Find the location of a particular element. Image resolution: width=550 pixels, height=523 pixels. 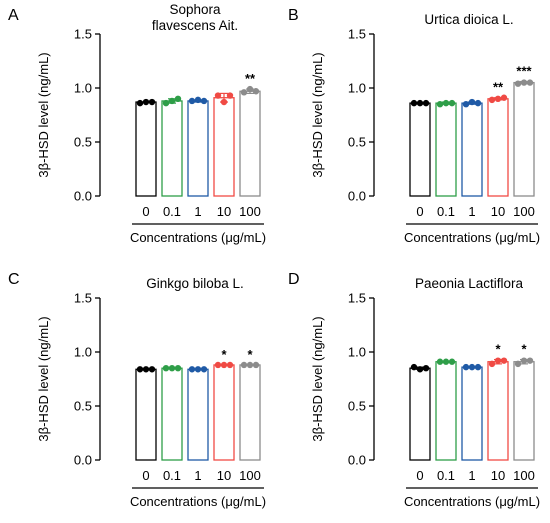

x-tick-label: 10 is located at coordinates (224, 475).